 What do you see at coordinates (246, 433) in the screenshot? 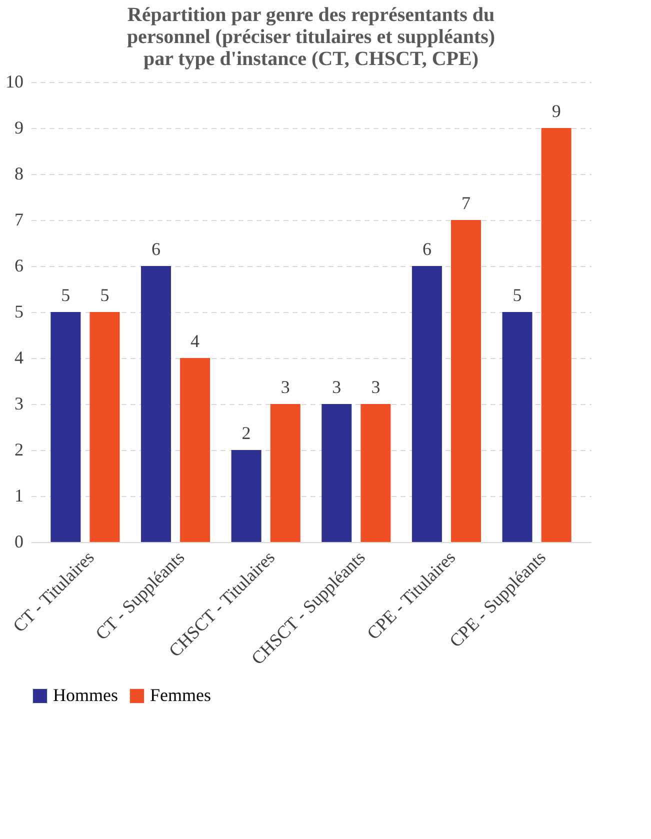
I see `data-label: 2` at bounding box center [246, 433].